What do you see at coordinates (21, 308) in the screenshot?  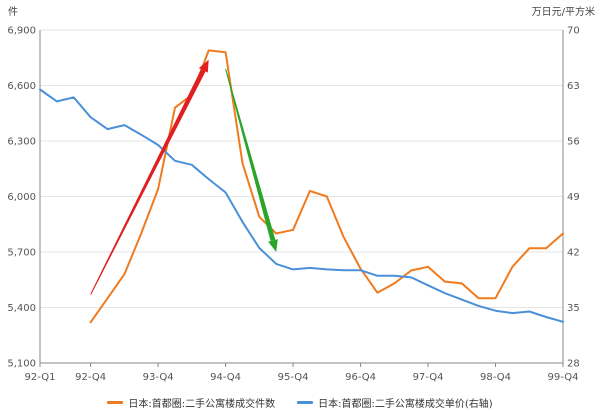 I see `left-tick-label: 5,400` at bounding box center [21, 308].